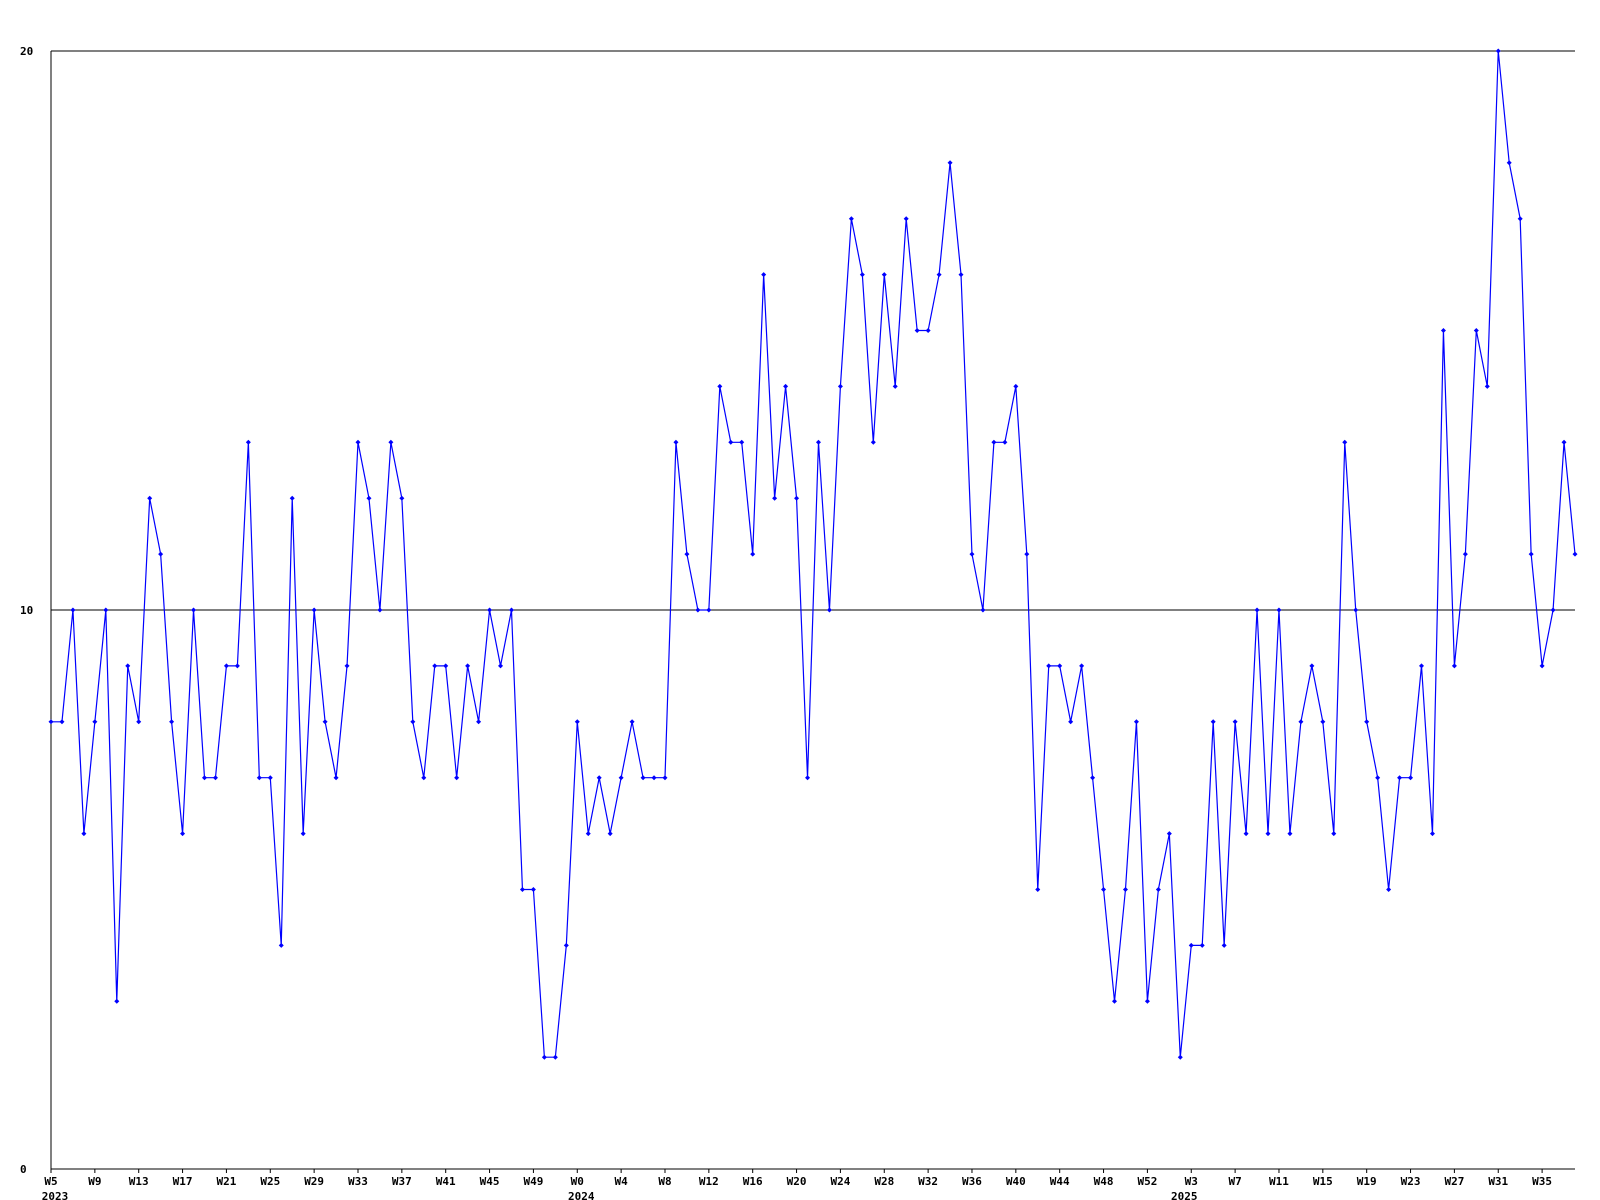 The height and width of the screenshot is (1200, 1600). Describe the element at coordinates (1411, 1181) in the screenshot. I see `x-tick-label: W23` at that location.